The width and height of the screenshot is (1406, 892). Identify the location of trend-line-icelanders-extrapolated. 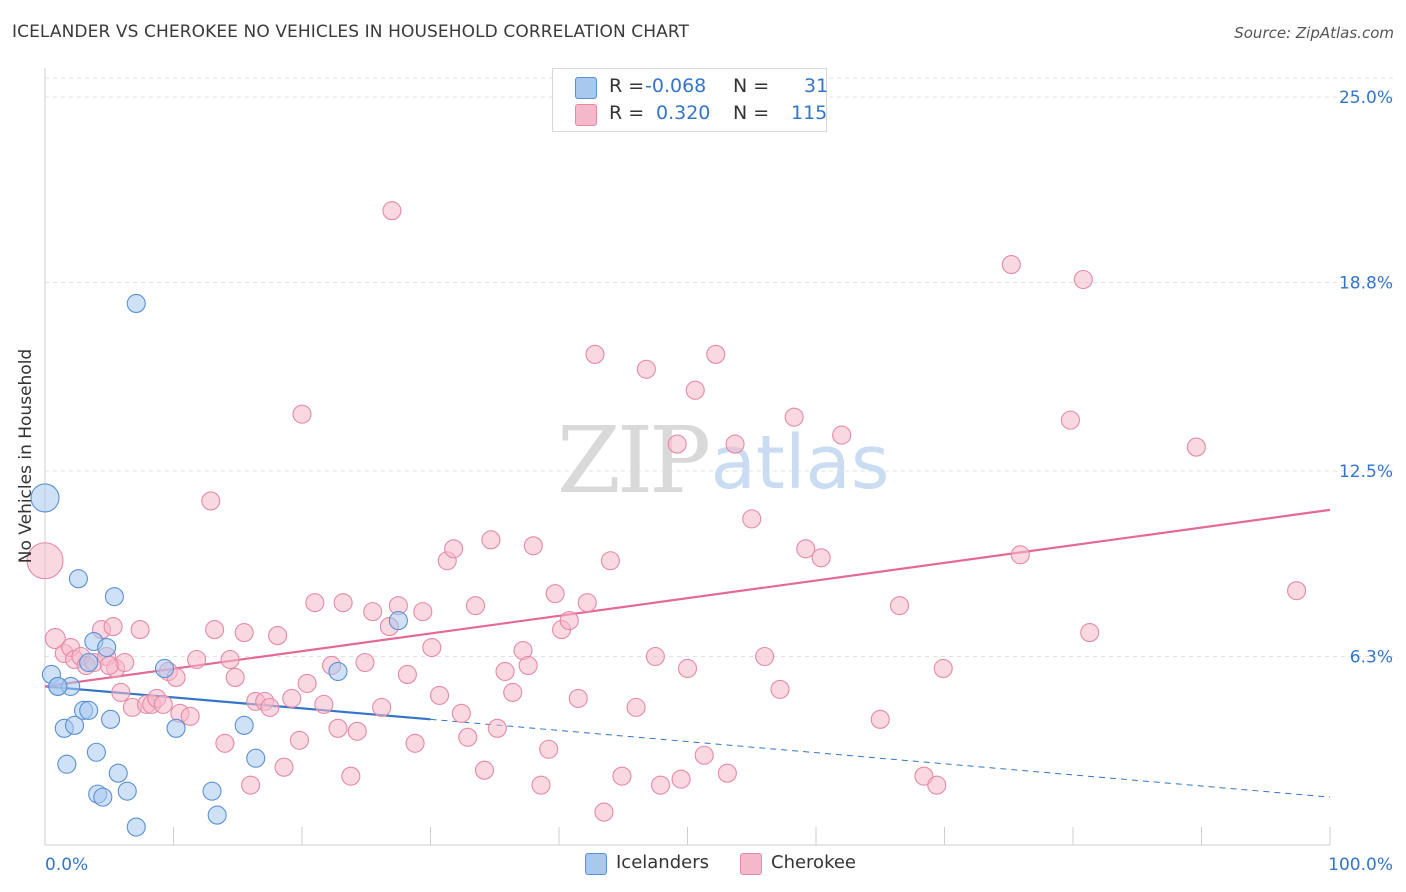
(880, 758).